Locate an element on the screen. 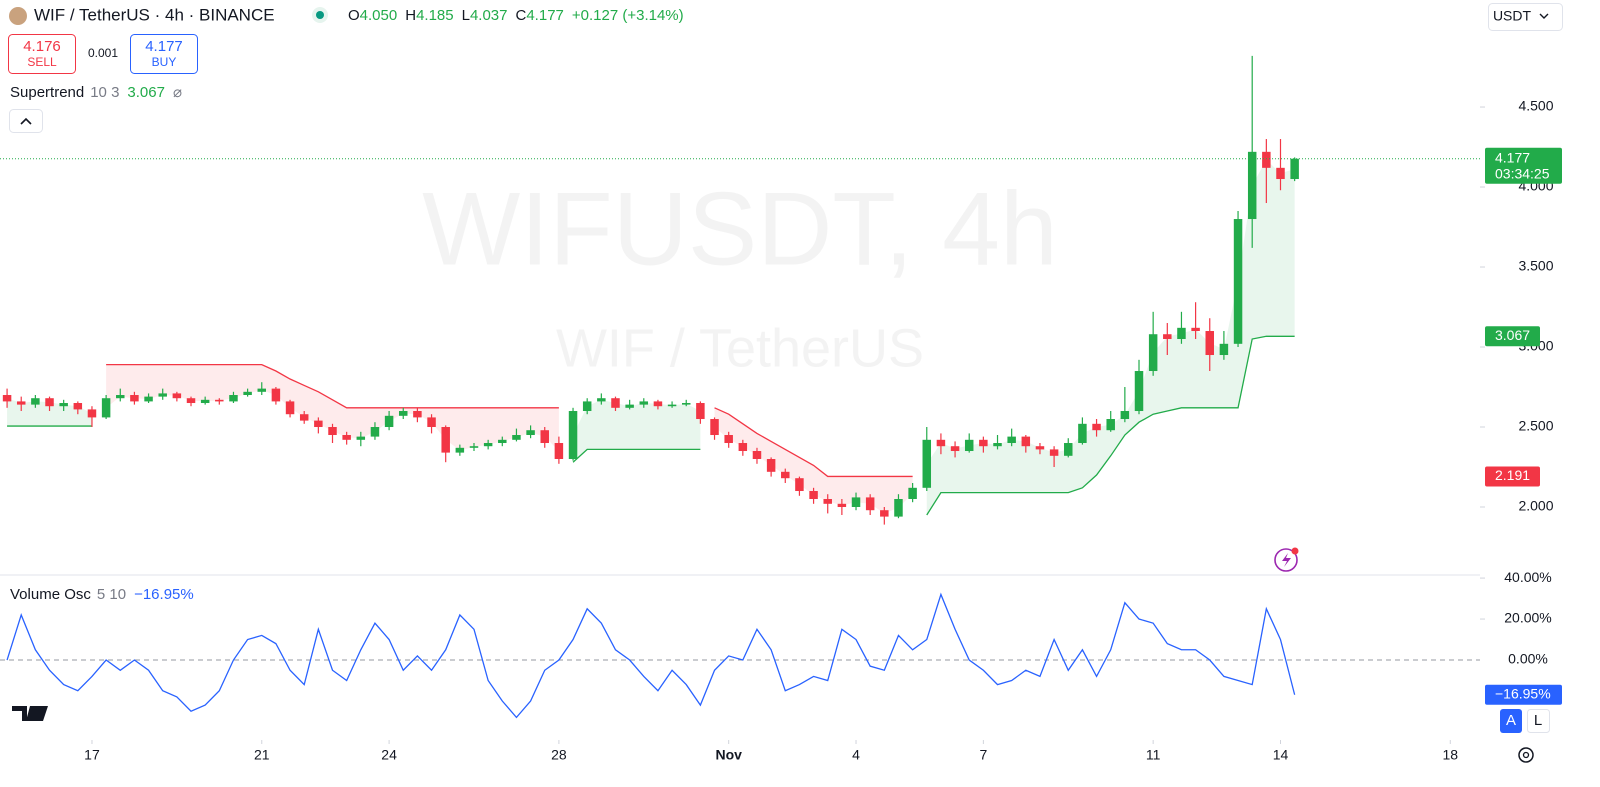 The image size is (1600, 787). ohlc-change: +0.127 (+3.14%) is located at coordinates (628, 15).